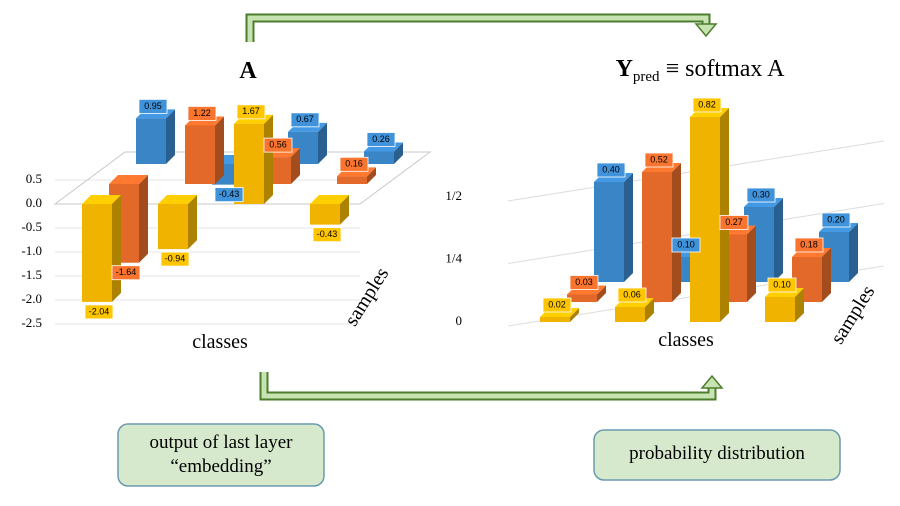 Image resolution: width=900 pixels, height=506 pixels. I want to click on y-tick-label: 0.5, so click(34, 178).